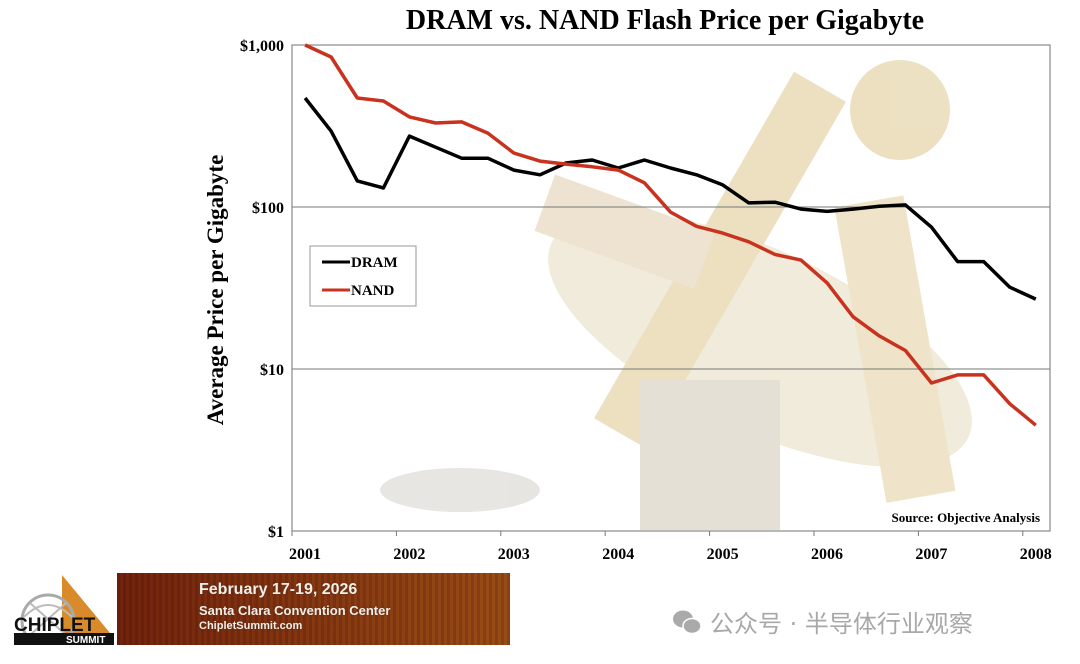 Image resolution: width=1080 pixels, height=664 pixels. I want to click on x-tick-label: 2003, so click(514, 554).